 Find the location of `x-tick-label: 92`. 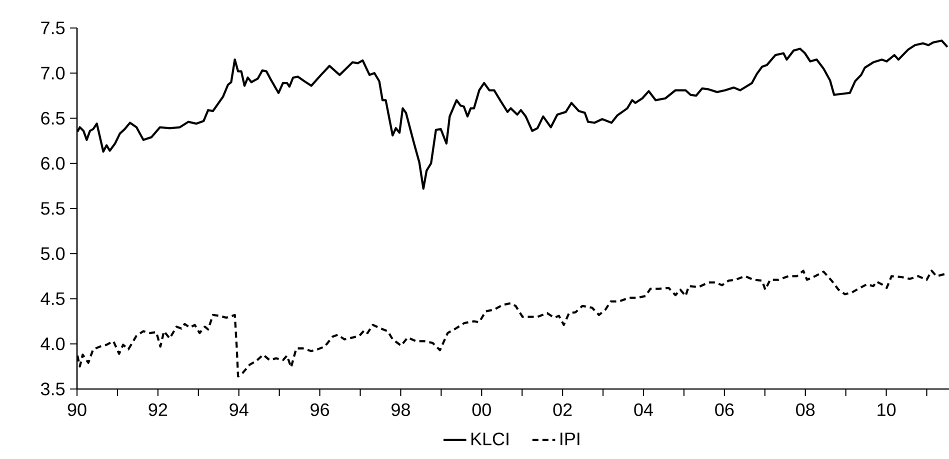

x-tick-label: 92 is located at coordinates (158, 409).